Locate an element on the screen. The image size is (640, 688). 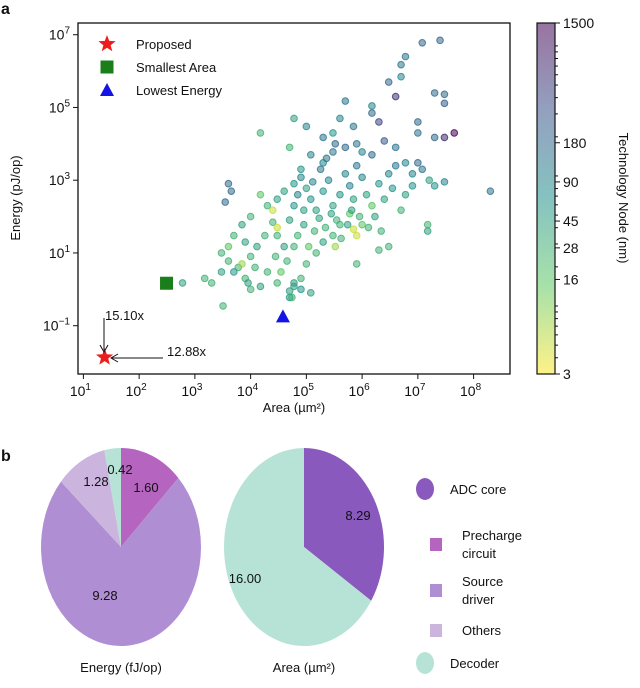
scatter-legend: Proposed Smallest Area Lowest Energy is located at coordinates (160, 66).